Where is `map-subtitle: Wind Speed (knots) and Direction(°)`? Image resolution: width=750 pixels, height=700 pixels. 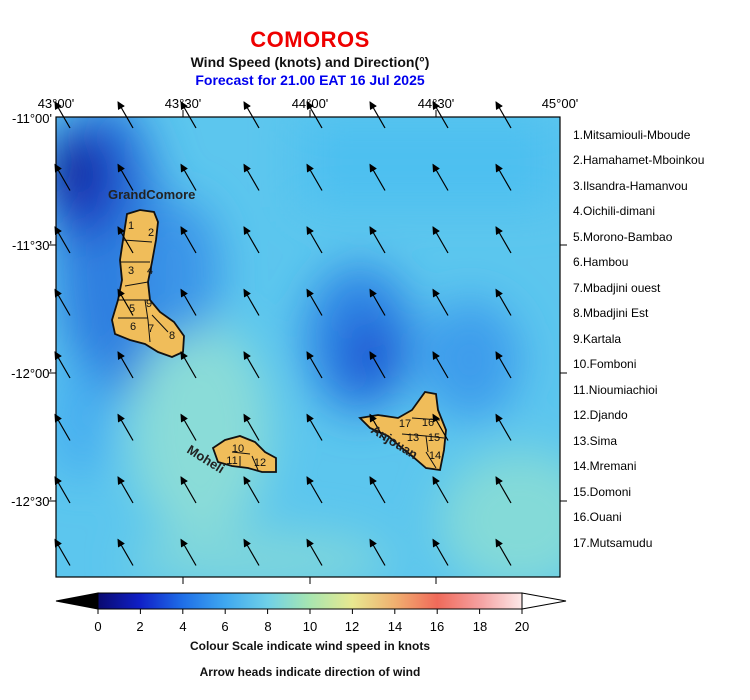
map-subtitle: Wind Speed (knots) and Direction(°) is located at coordinates (310, 62).